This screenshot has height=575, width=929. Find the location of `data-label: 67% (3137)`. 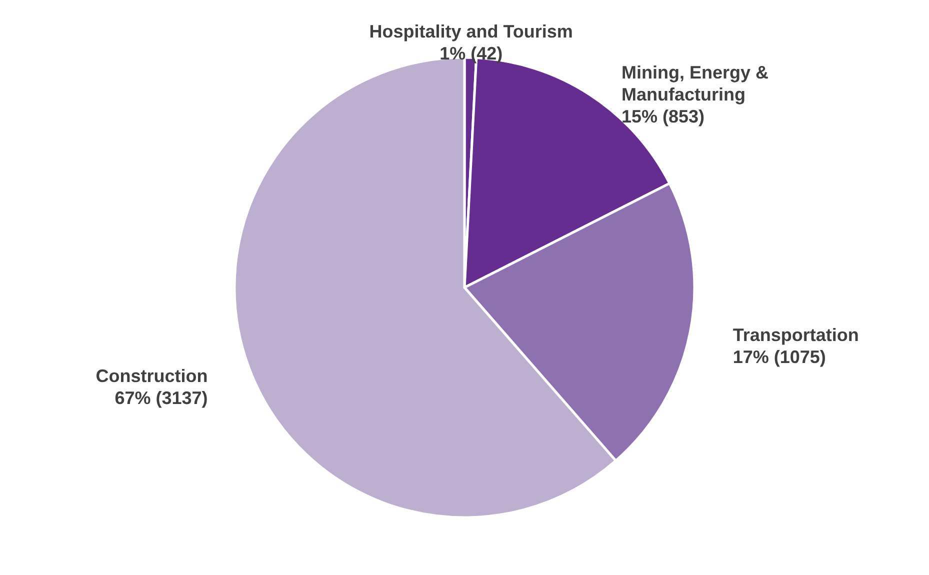

data-label: 67% (3137) is located at coordinates (161, 398).